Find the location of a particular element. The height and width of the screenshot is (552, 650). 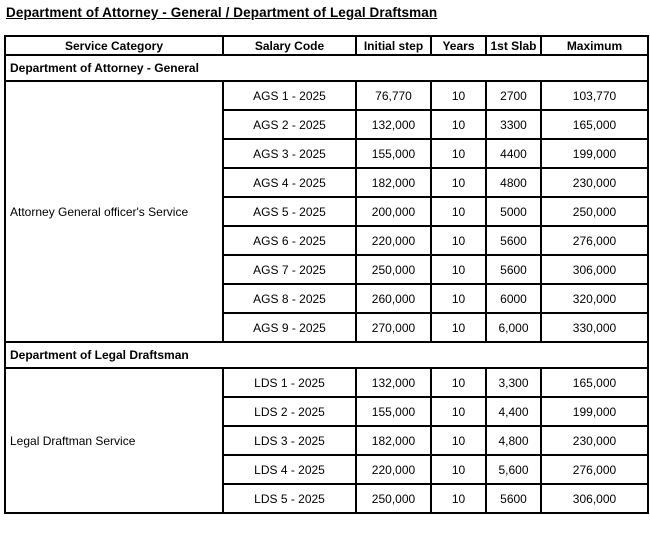

section-label: Department of Attorney - General is located at coordinates (326, 68).